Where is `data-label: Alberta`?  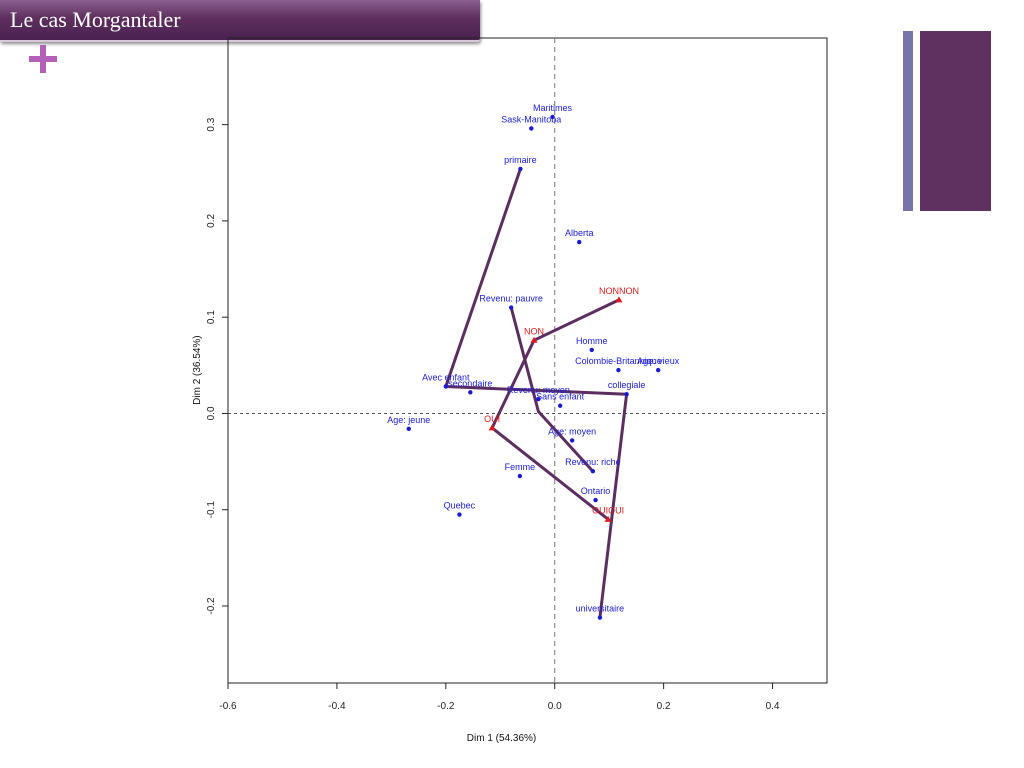
data-label: Alberta is located at coordinates (579, 233).